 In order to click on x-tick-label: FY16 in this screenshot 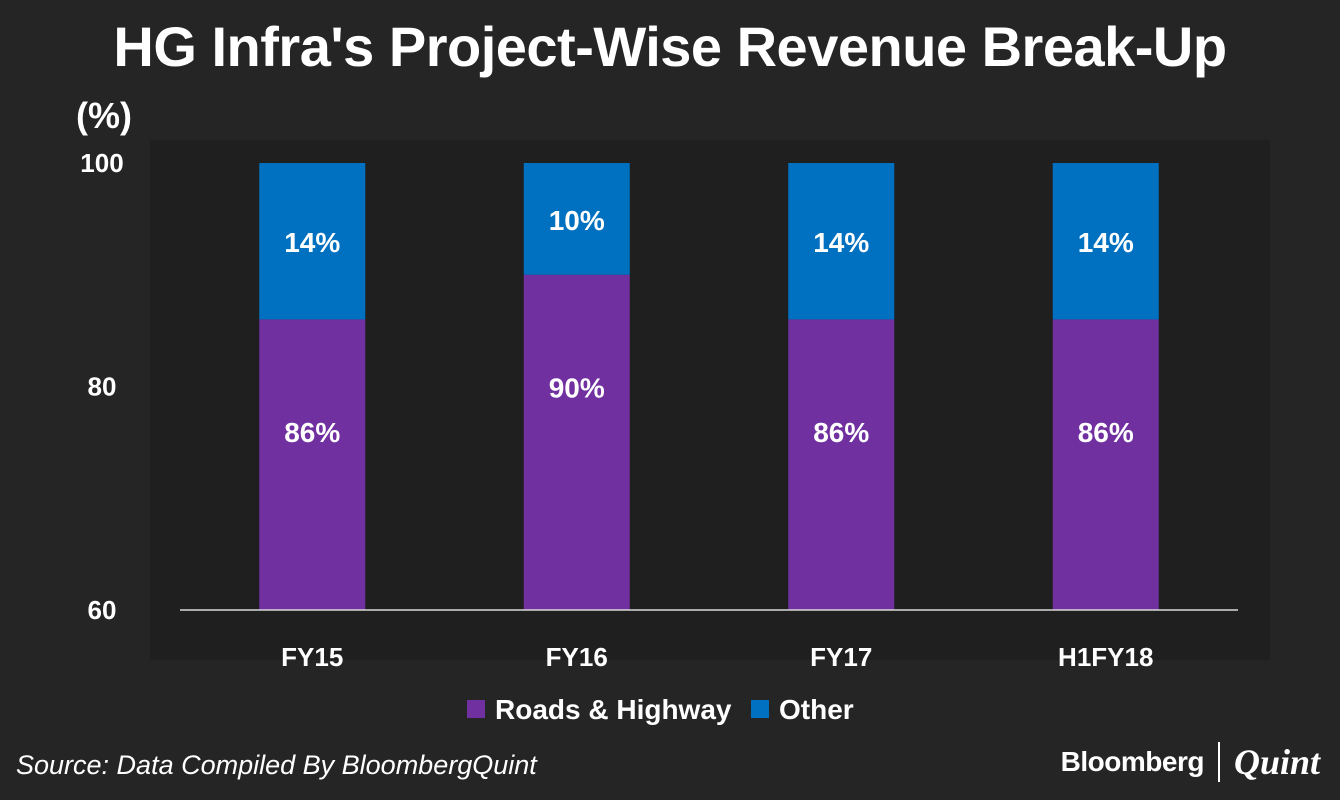, I will do `click(577, 657)`.